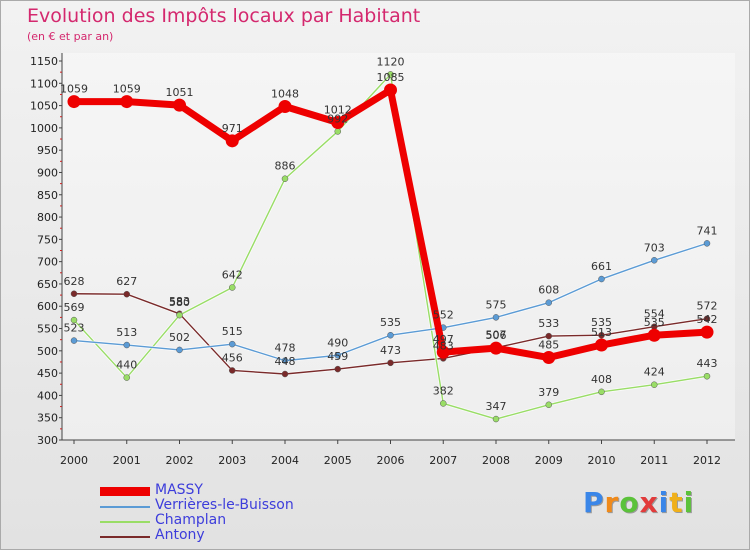  I want to click on data-label: 741, so click(707, 230).